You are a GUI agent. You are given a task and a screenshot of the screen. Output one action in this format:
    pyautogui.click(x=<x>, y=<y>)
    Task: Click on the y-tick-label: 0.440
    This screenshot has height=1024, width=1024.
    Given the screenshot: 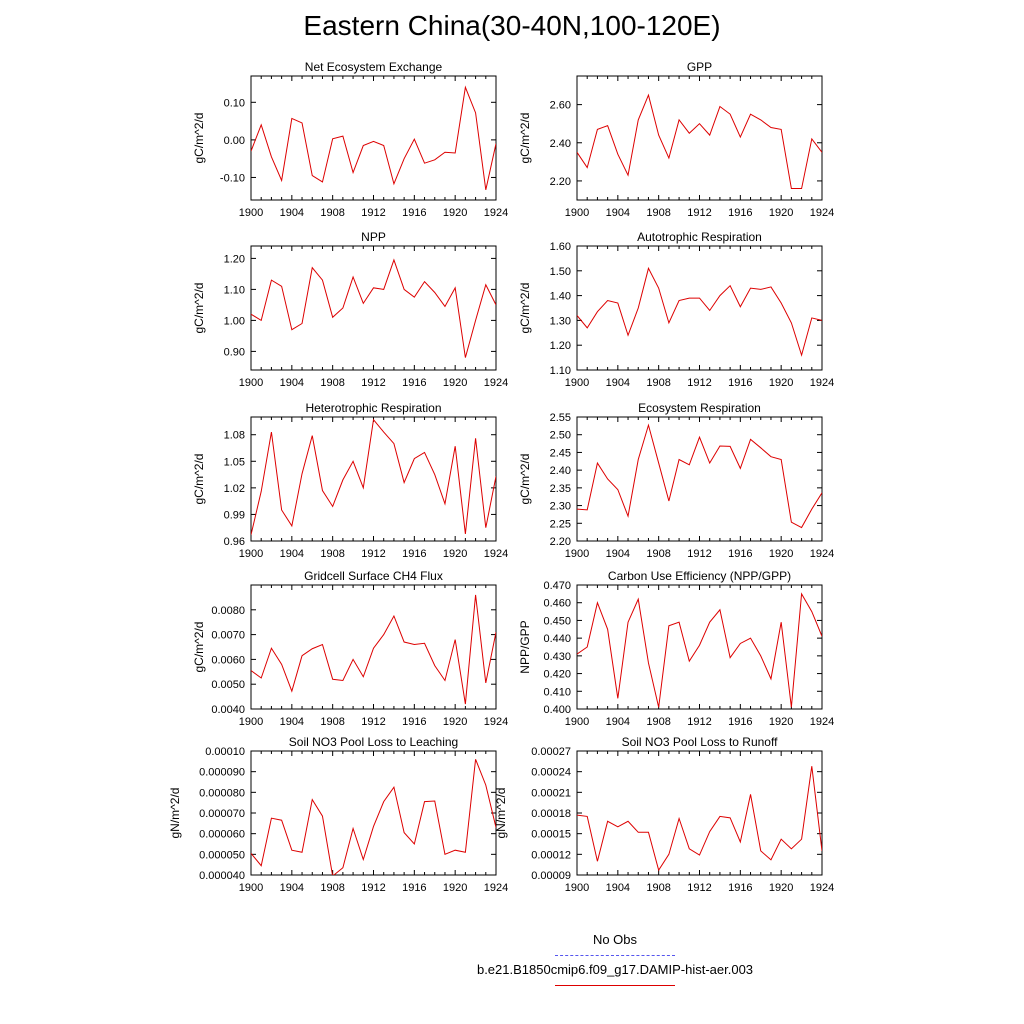 What is the action you would take?
    pyautogui.click(x=557, y=639)
    